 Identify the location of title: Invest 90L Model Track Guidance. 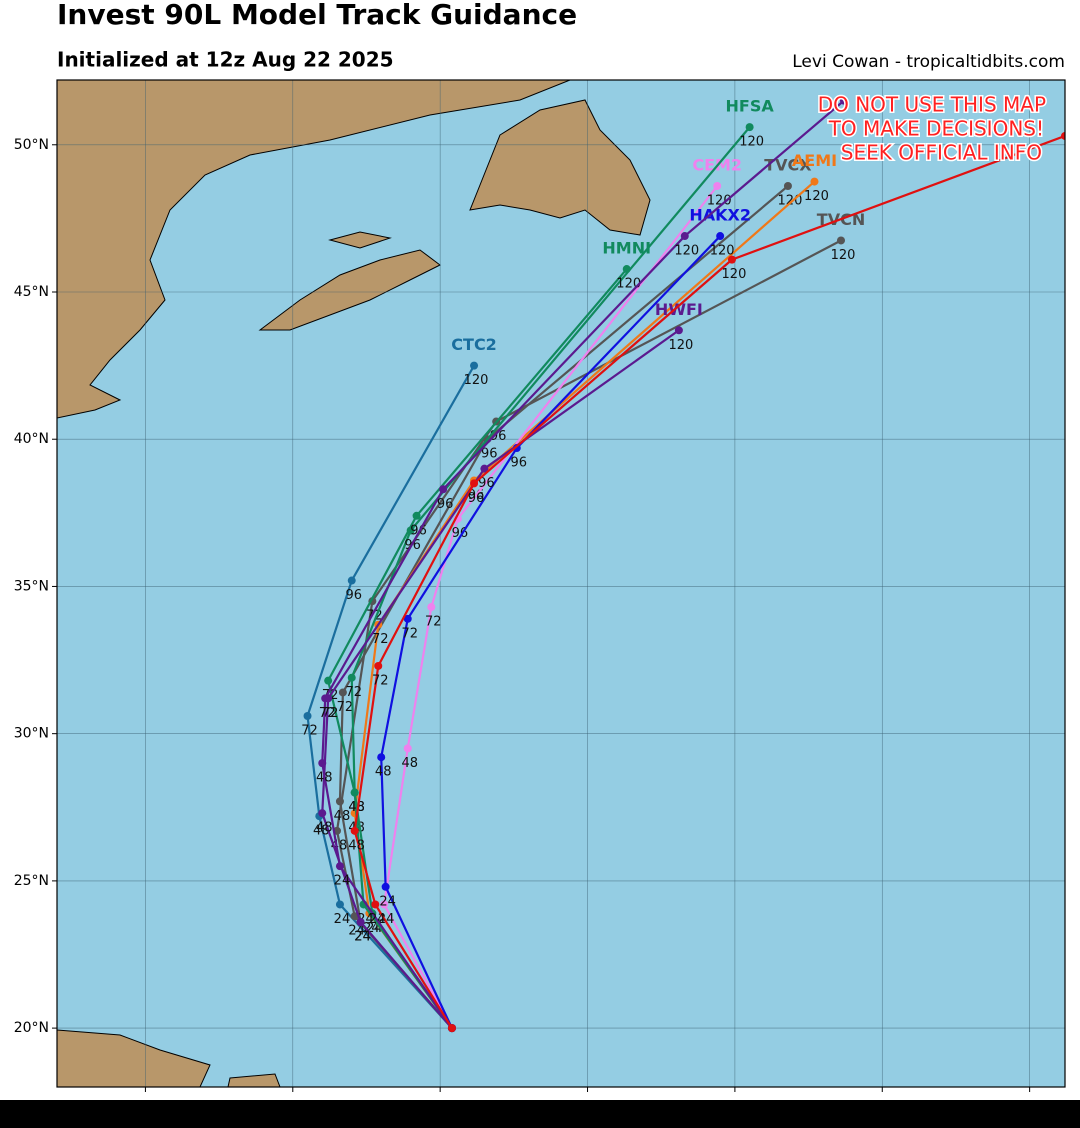
(317, 15).